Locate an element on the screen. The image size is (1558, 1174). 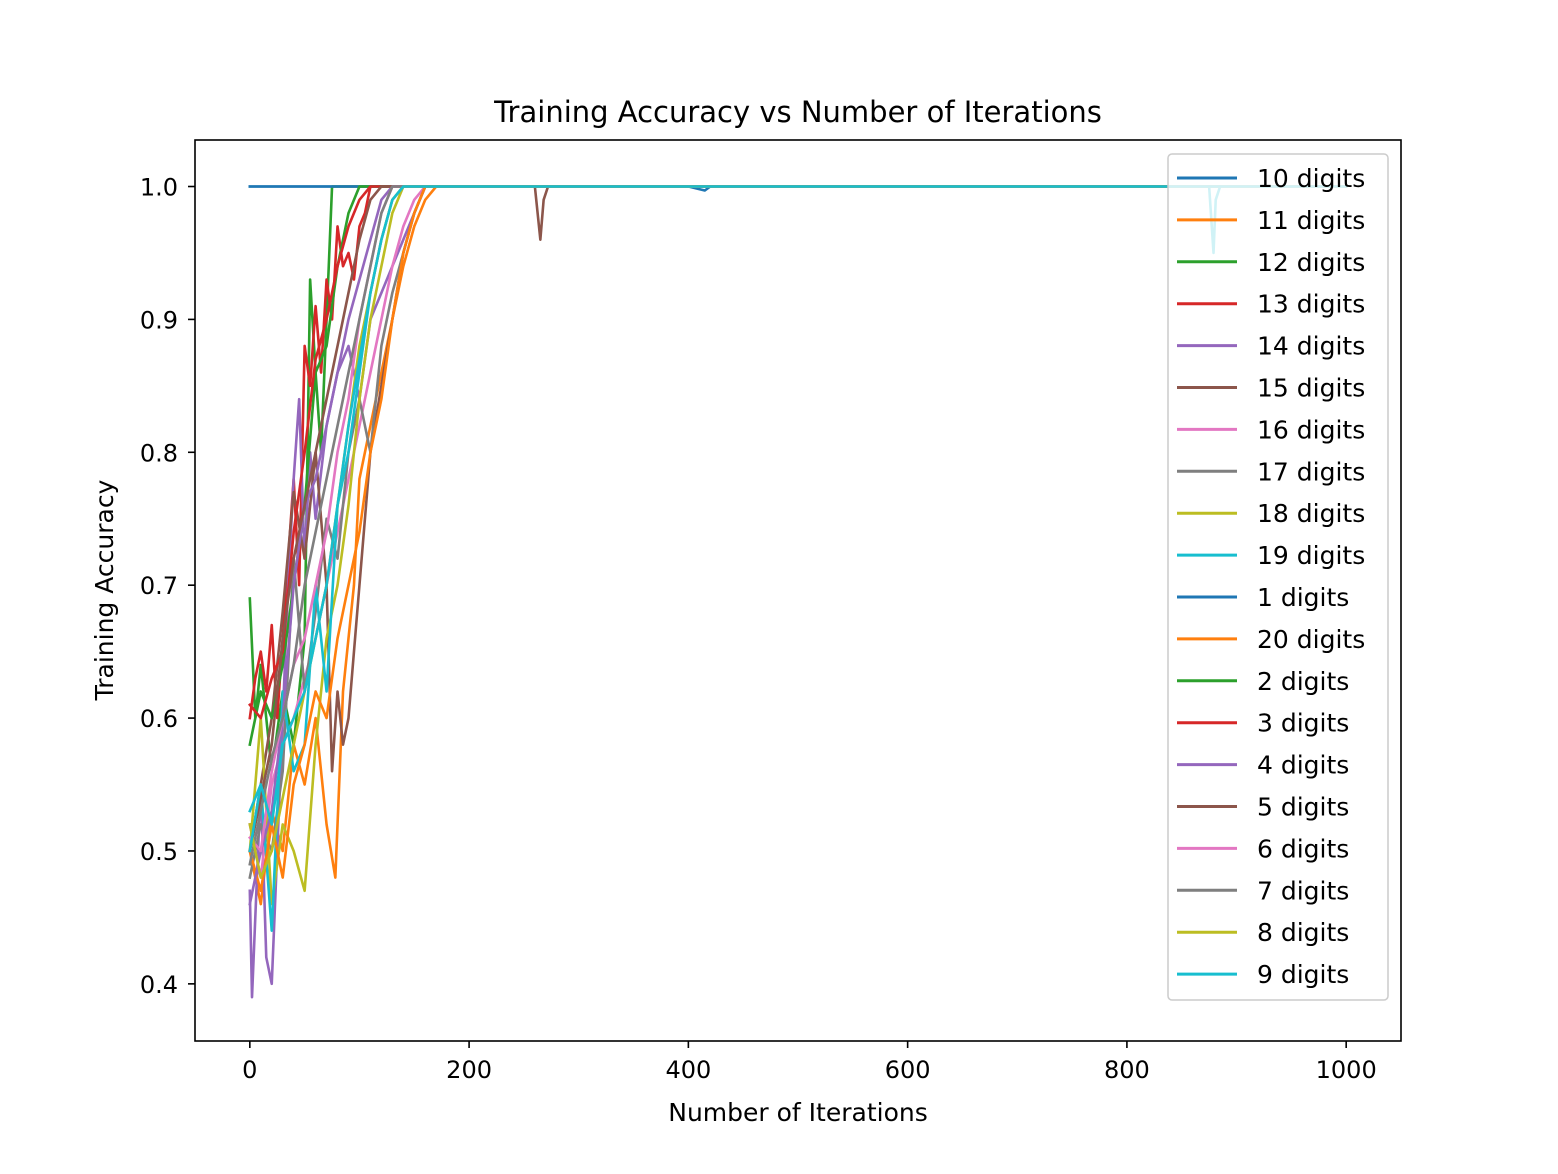
legend-label-9-digits: 9 digits is located at coordinates (1303, 974).